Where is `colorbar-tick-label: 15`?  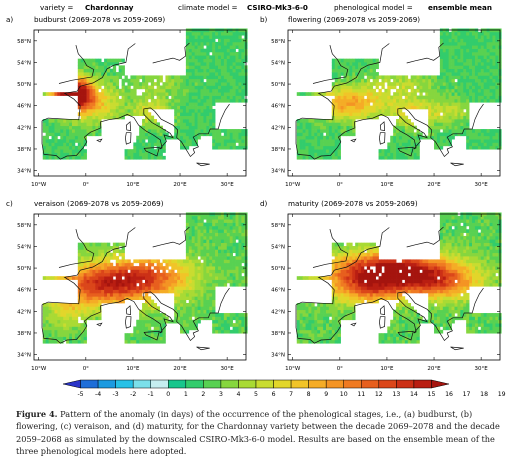 colorbar-tick-label: 15 is located at coordinates (432, 394).